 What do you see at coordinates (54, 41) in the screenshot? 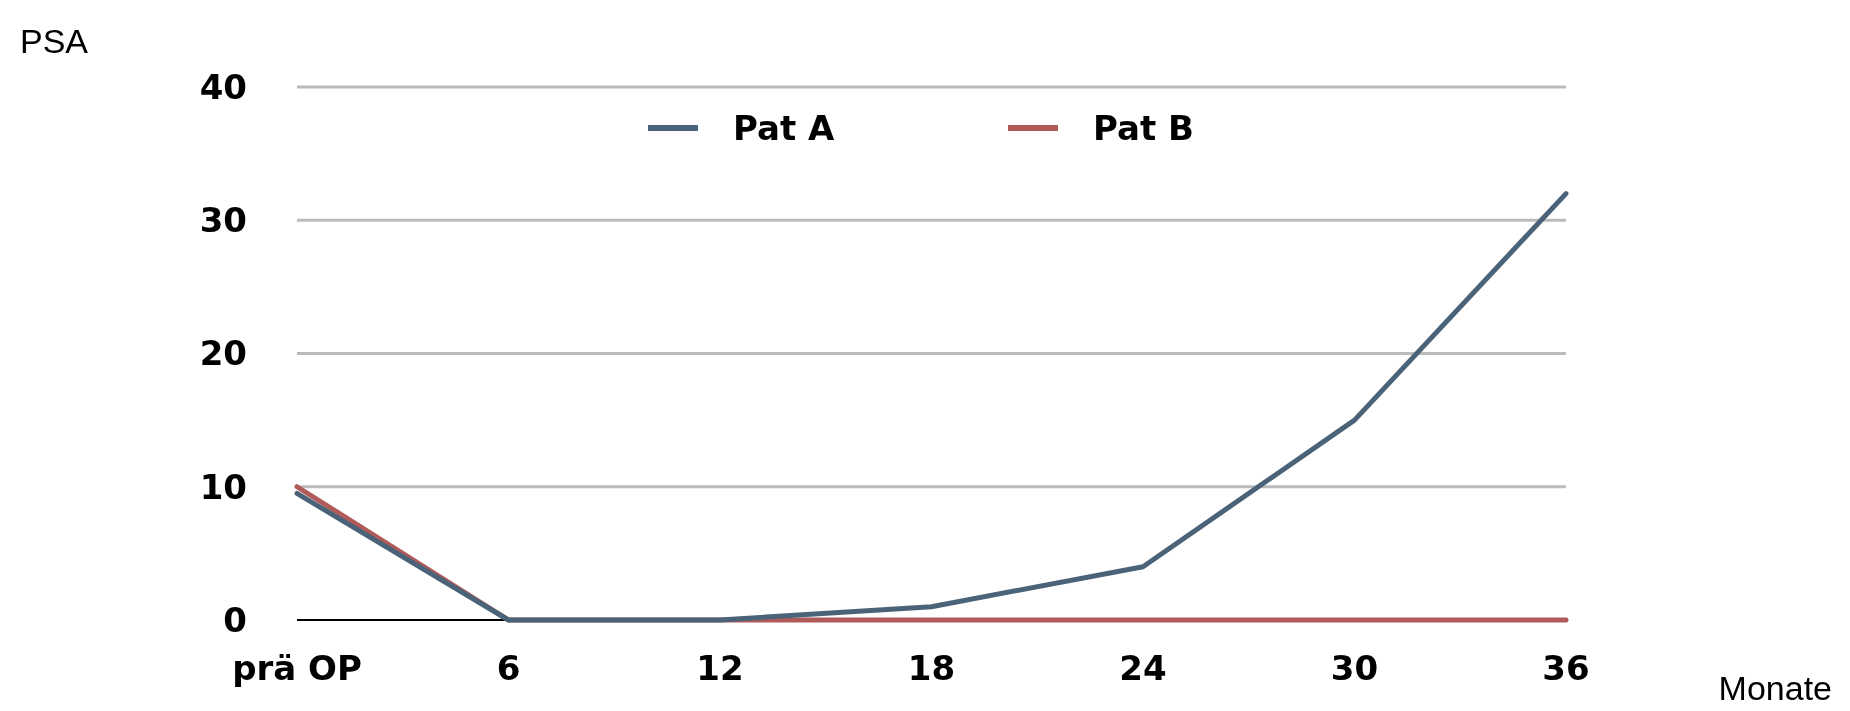
I see `y-axis-title: PSA` at bounding box center [54, 41].